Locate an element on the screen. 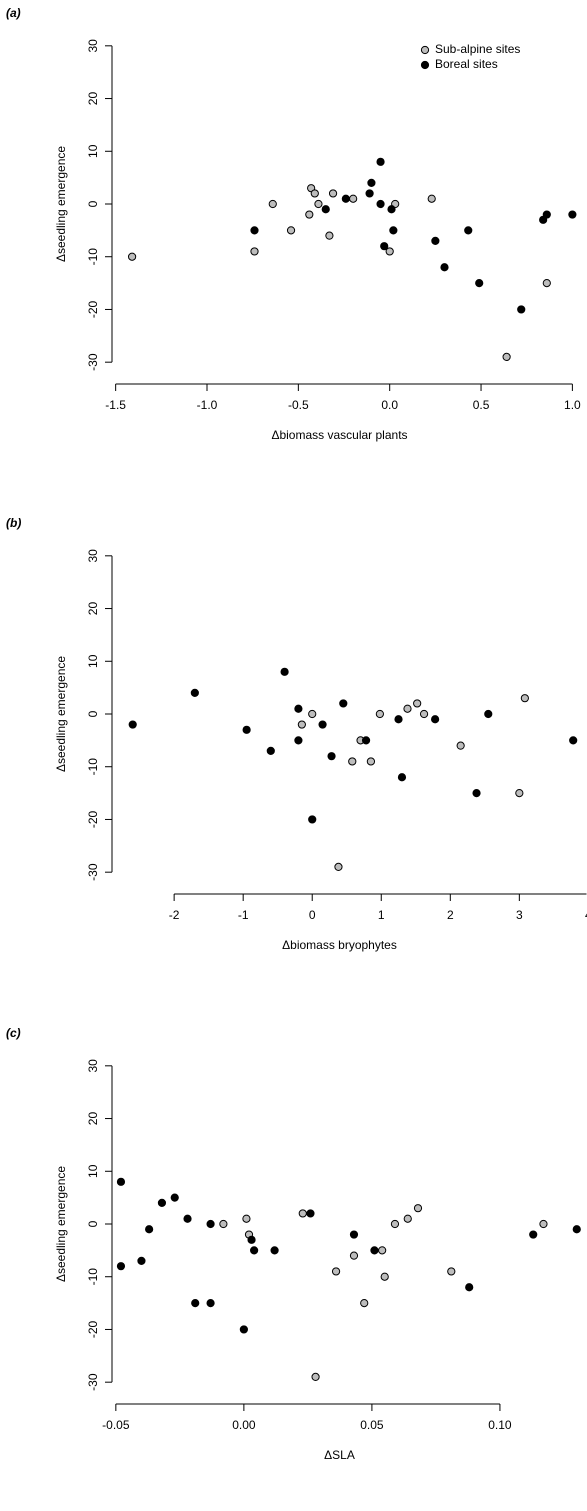 The image size is (587, 1511). x-tick-label: -0.05 is located at coordinates (116, 1425).